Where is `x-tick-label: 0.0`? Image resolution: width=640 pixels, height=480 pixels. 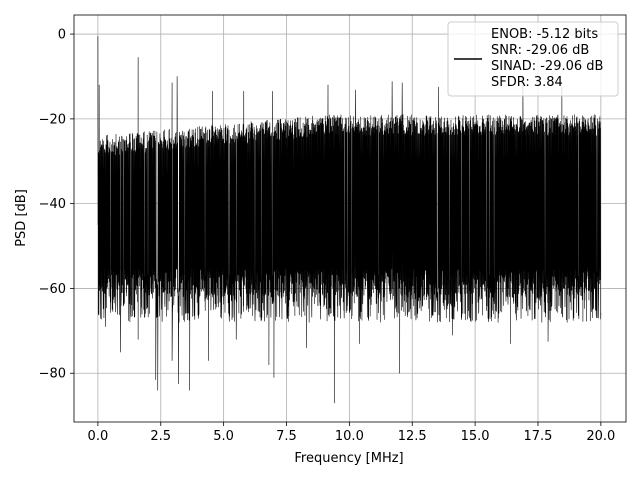 x-tick-label: 0.0 is located at coordinates (98, 436).